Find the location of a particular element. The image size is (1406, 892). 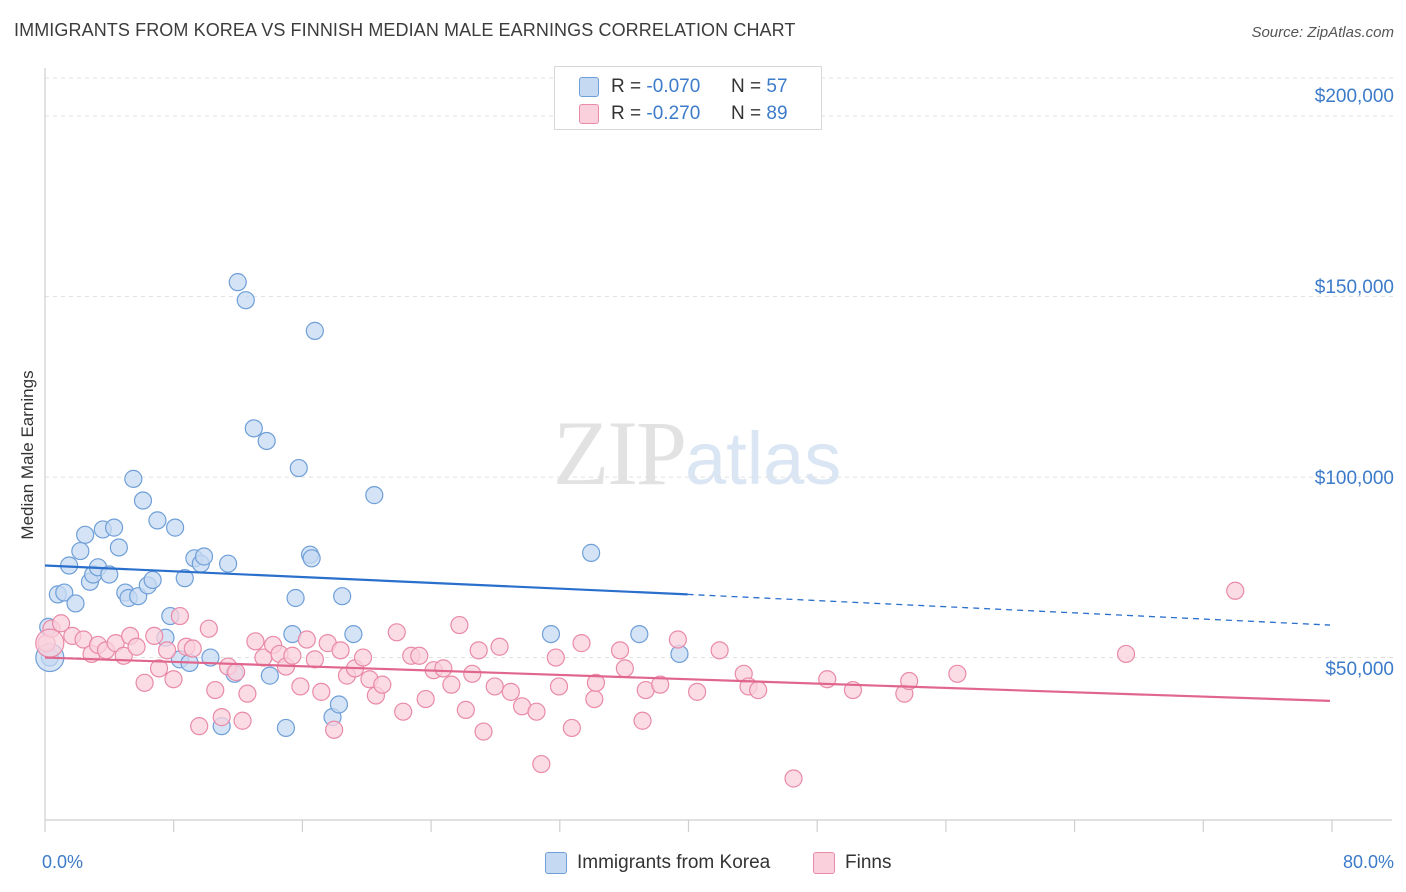

stats-legend: R = -0.070 N = 57 R = -0.270 N = 89 is located at coordinates (688, 98).